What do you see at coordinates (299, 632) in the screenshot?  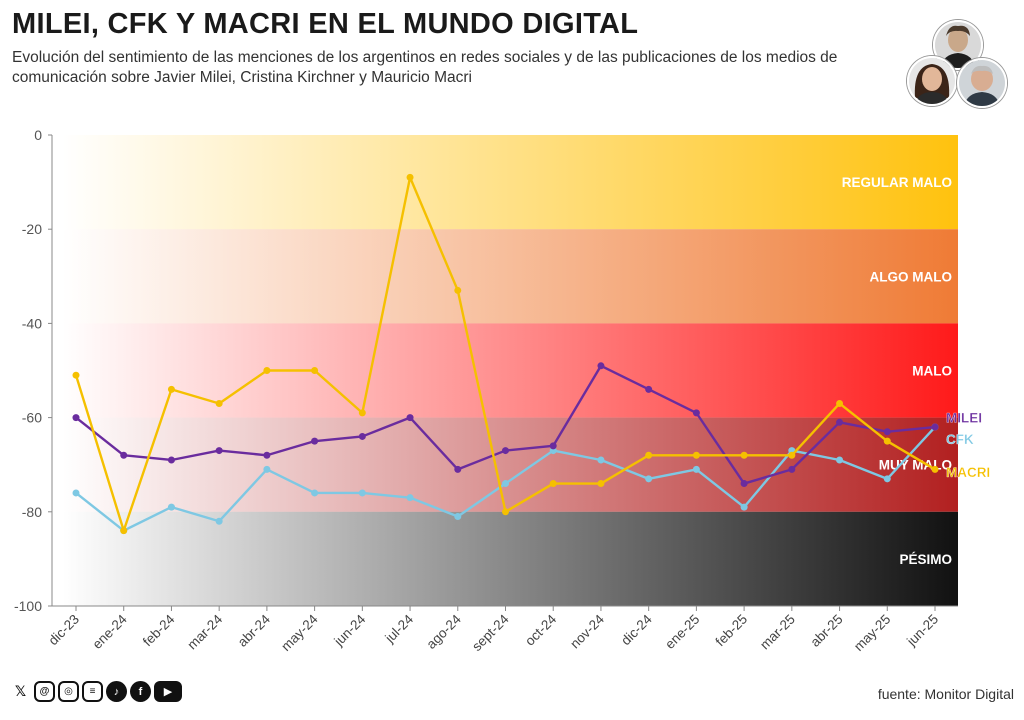 I see `x-tick-label: may-24` at bounding box center [299, 632].